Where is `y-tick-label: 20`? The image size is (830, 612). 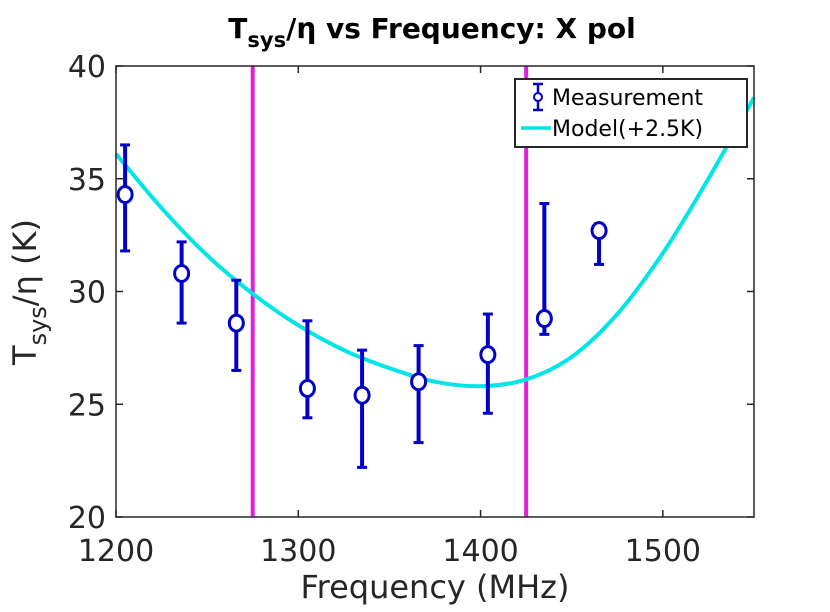 y-tick-label: 20 is located at coordinates (87, 518).